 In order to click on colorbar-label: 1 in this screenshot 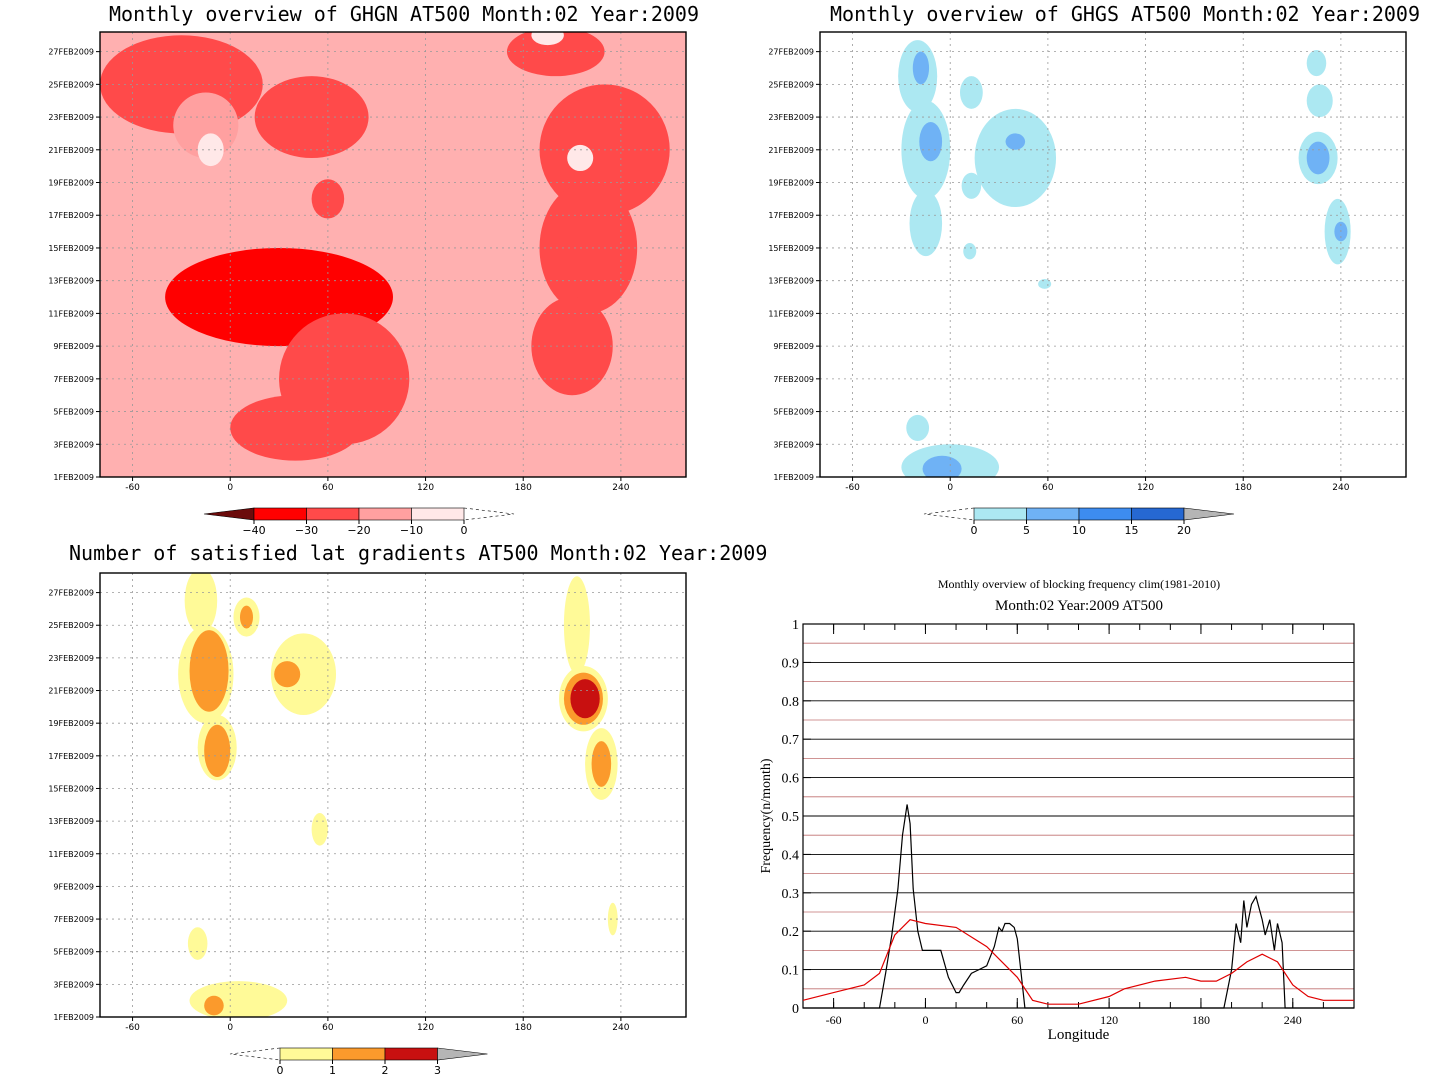, I will do `click(332, 1070)`.